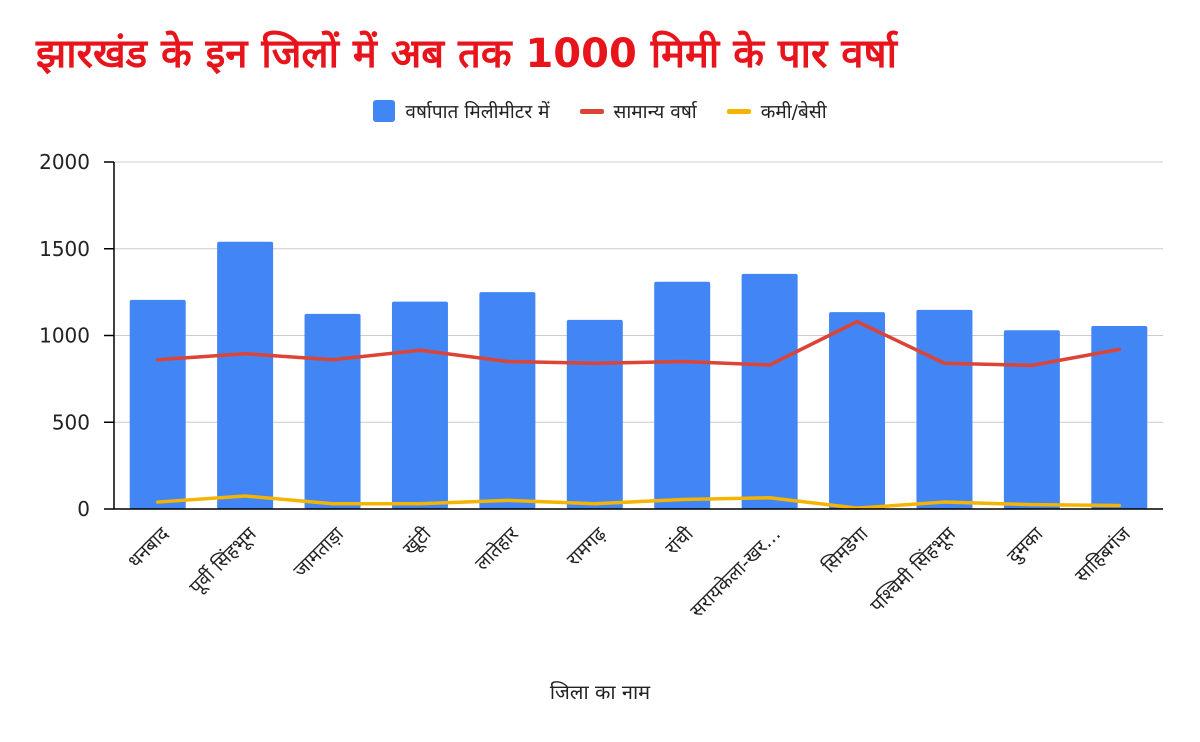  I want to click on legend-label-deficit: कमी/बेसी, so click(793, 112).